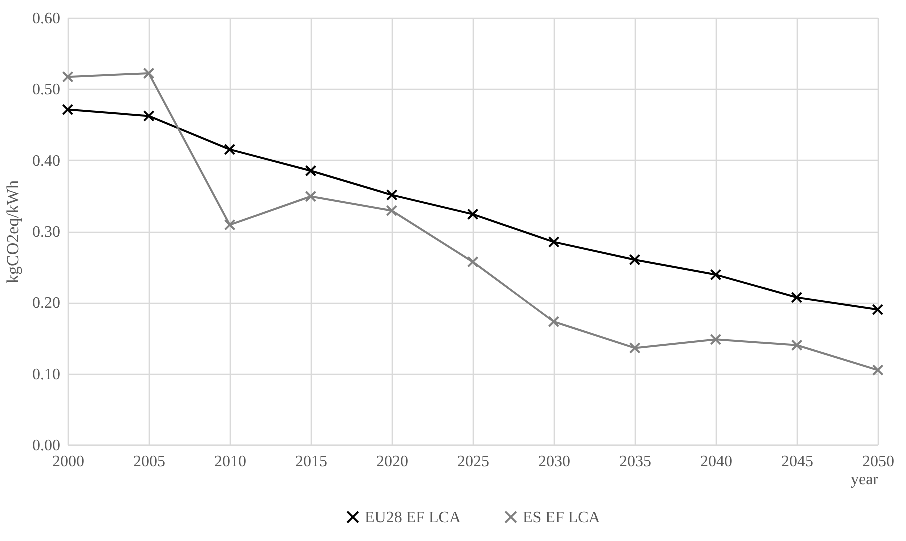 The width and height of the screenshot is (906, 541). Describe the element at coordinates (230, 462) in the screenshot. I see `x-tick-label: 2010` at that location.